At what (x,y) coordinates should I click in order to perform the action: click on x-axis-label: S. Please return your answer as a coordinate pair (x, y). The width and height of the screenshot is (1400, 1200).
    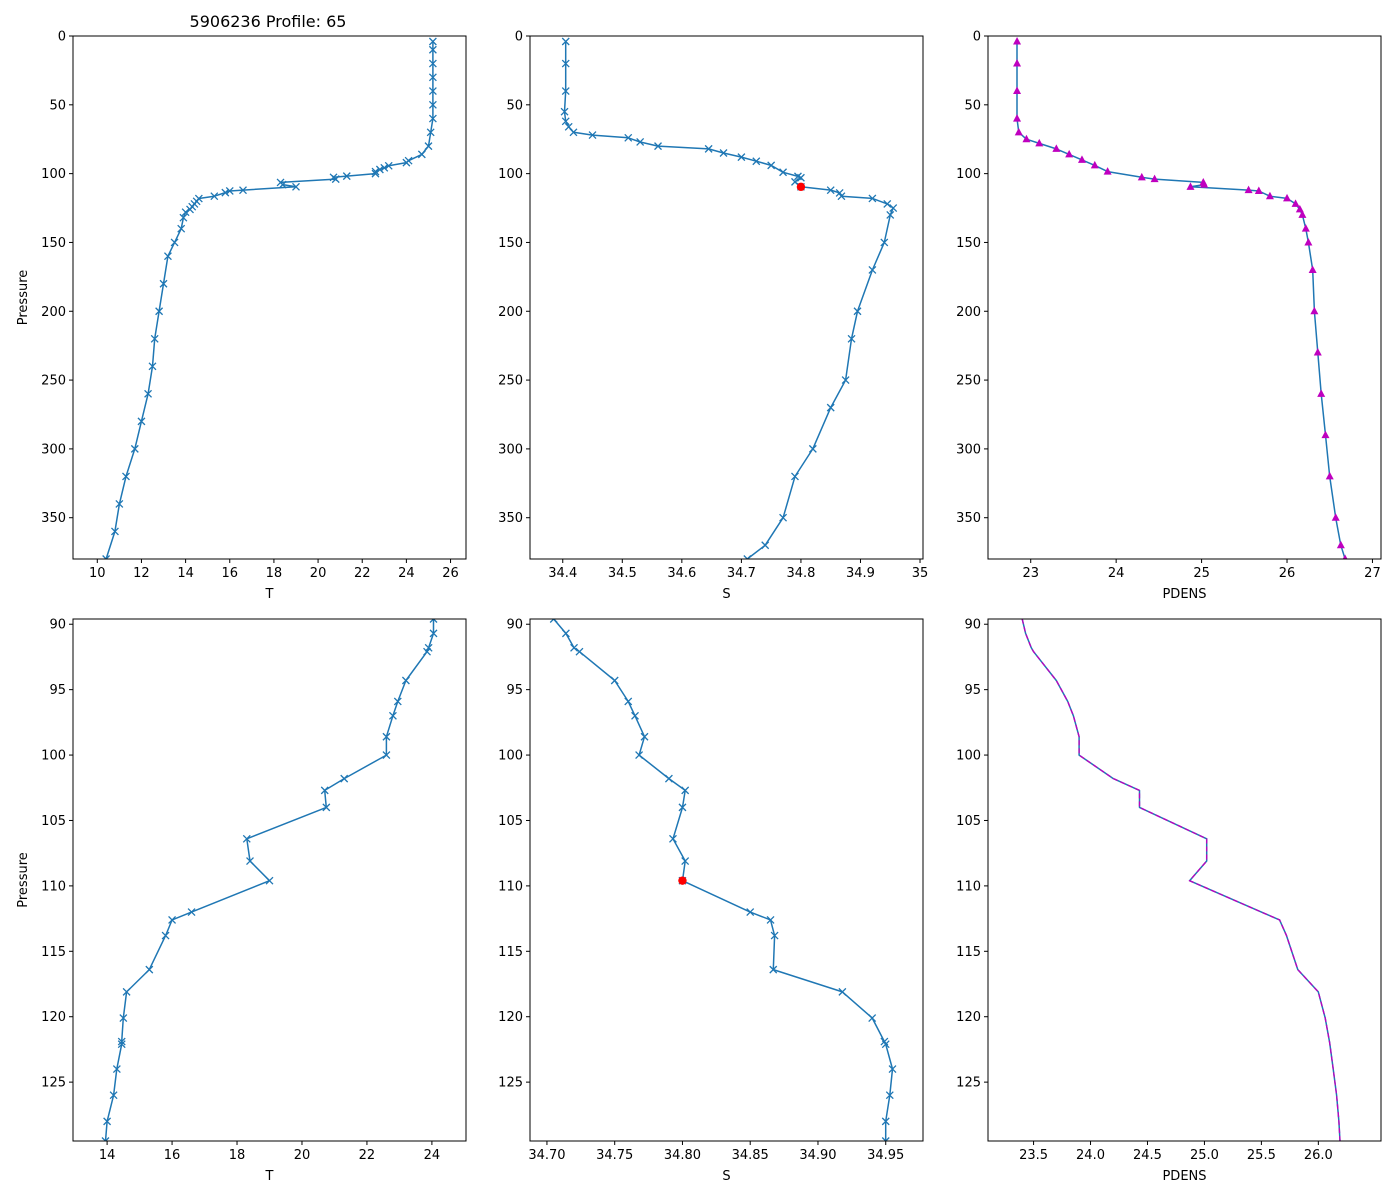
    Looking at the image, I should click on (726, 594).